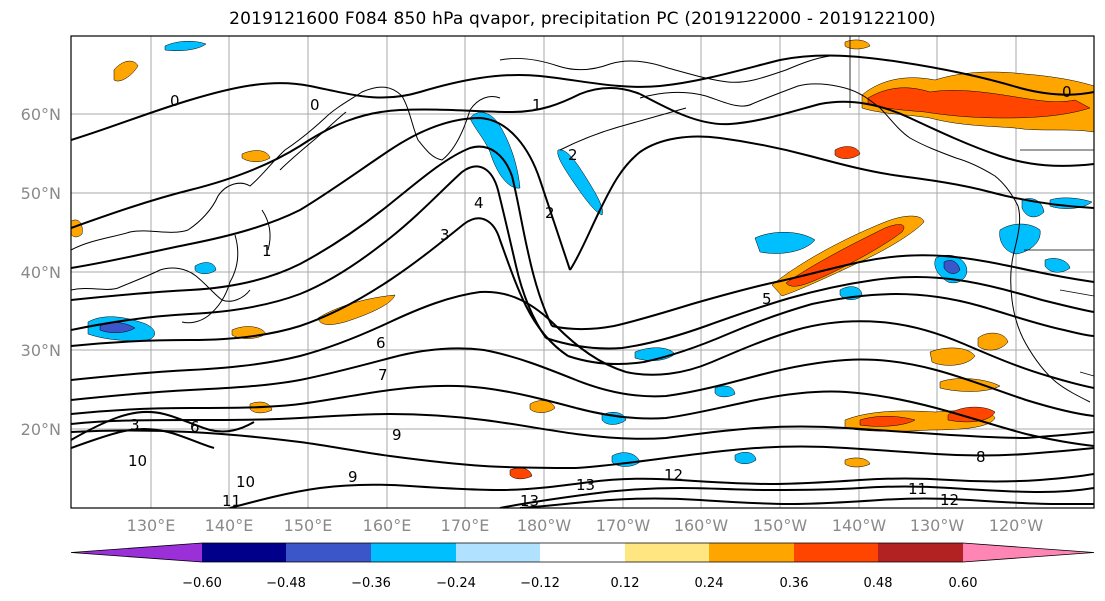  I want to click on precip-band-red, so click(845, 255).